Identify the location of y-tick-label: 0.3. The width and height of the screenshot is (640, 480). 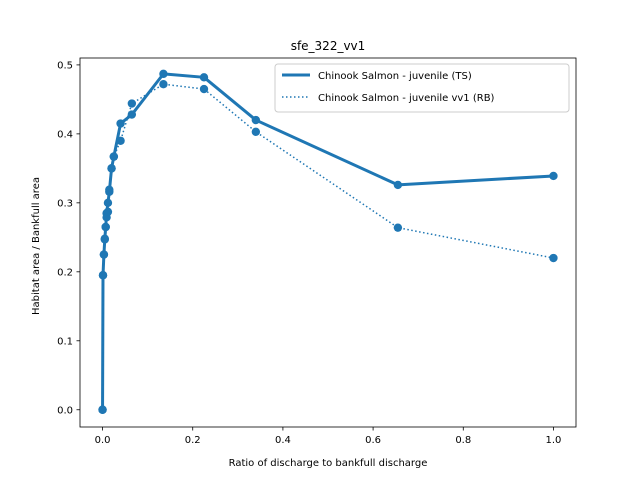
(65, 203).